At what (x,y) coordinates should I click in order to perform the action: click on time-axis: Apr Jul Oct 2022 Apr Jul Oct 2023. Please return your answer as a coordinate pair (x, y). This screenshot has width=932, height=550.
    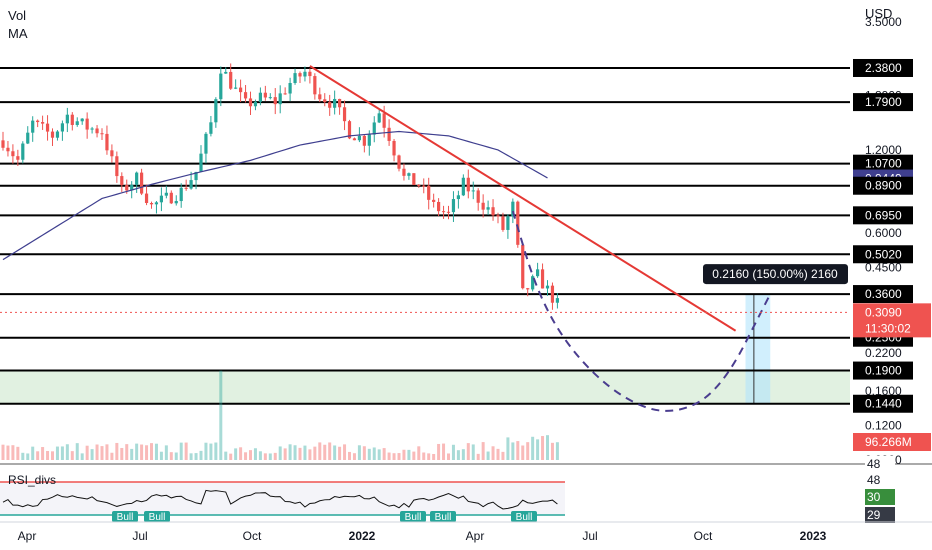
    Looking at the image, I should click on (466, 532).